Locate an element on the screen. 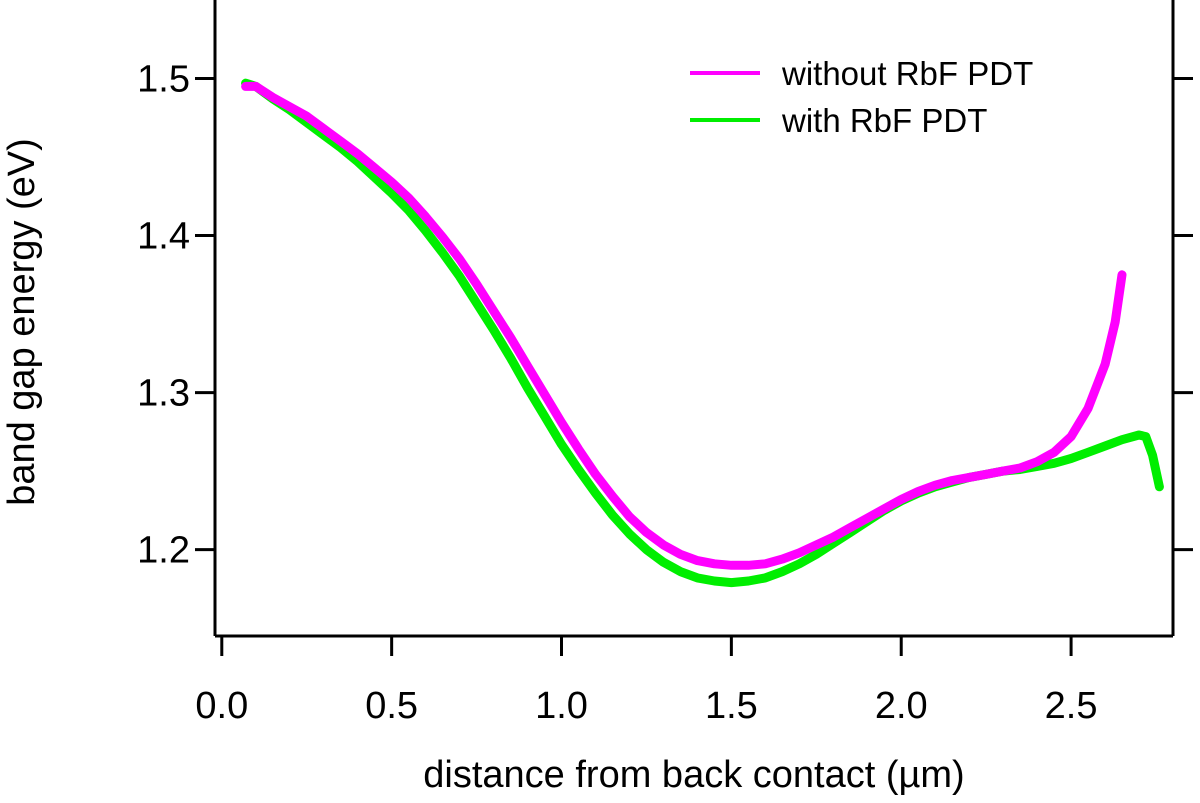 This screenshot has width=1200, height=803. legend-label-with-rbf: with RbF PDT is located at coordinates (884, 120).